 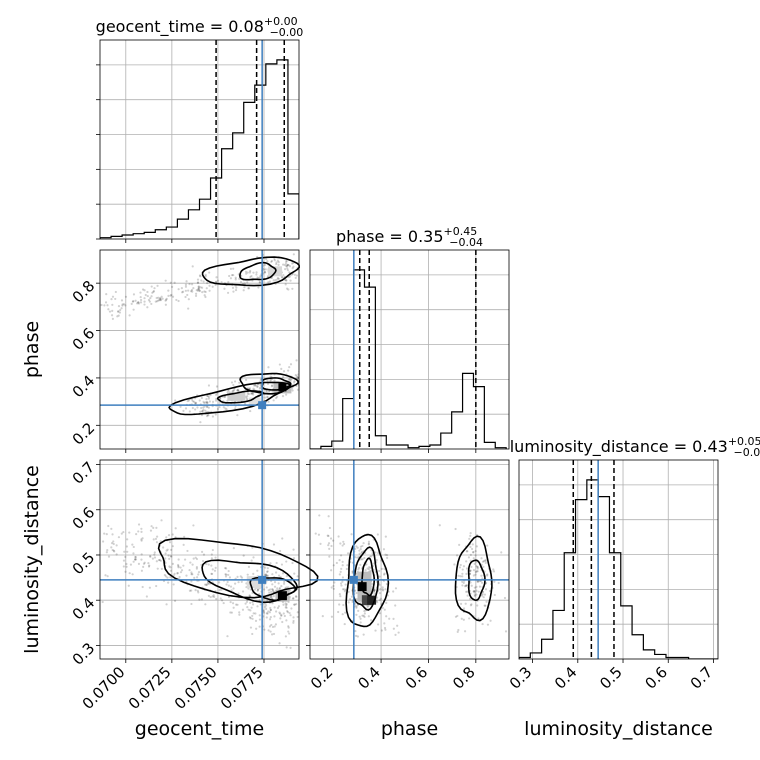 I want to click on x-tick-label-phase: 0.2, so click(x=322, y=678).